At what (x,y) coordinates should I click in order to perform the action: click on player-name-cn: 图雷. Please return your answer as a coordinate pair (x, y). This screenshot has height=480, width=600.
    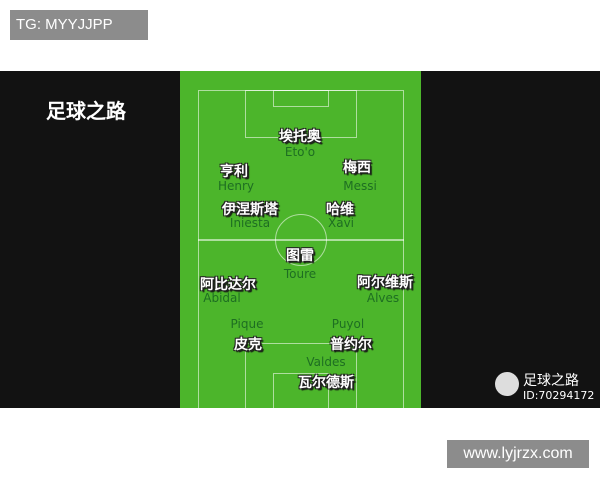
    Looking at the image, I should click on (300, 256).